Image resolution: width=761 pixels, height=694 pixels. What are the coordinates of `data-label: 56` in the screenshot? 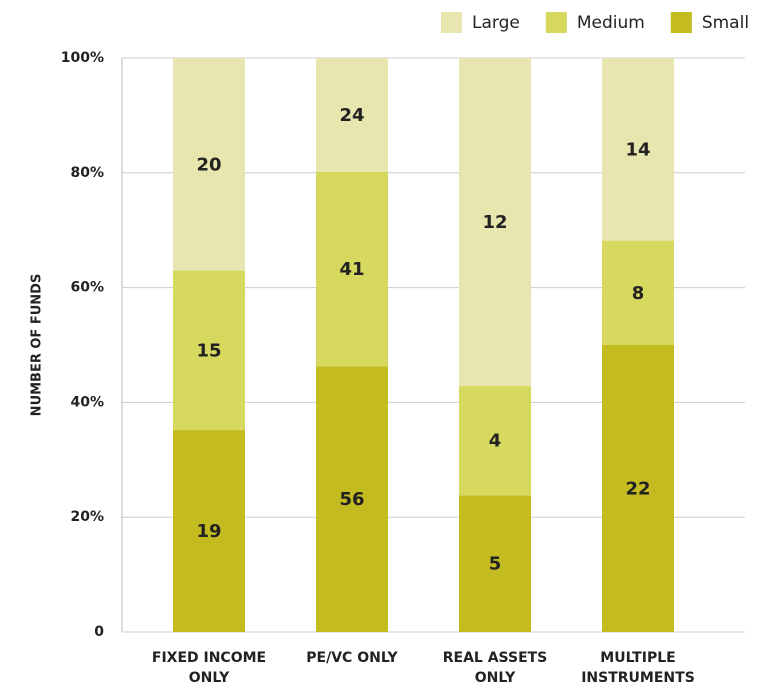 It's located at (351, 499).